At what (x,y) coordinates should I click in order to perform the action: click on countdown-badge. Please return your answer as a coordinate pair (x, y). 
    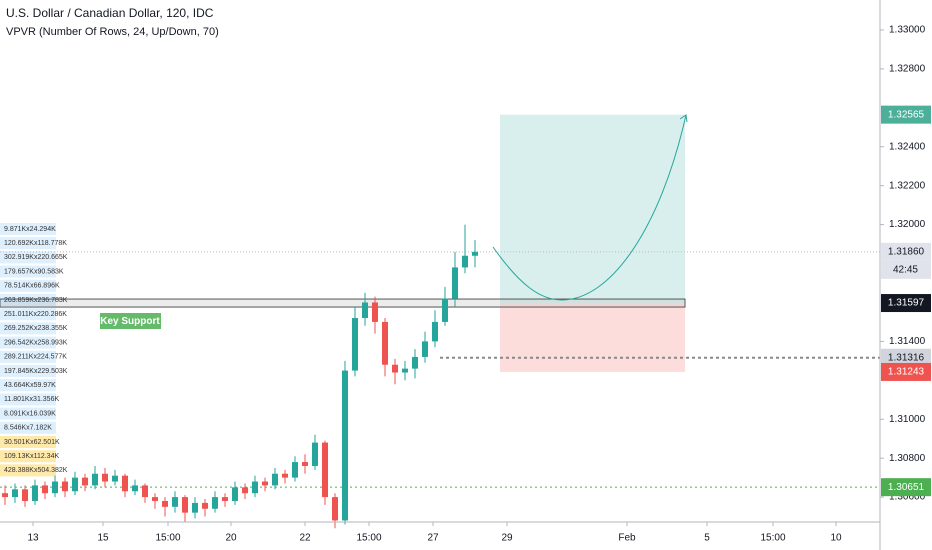
    Looking at the image, I should click on (906, 269).